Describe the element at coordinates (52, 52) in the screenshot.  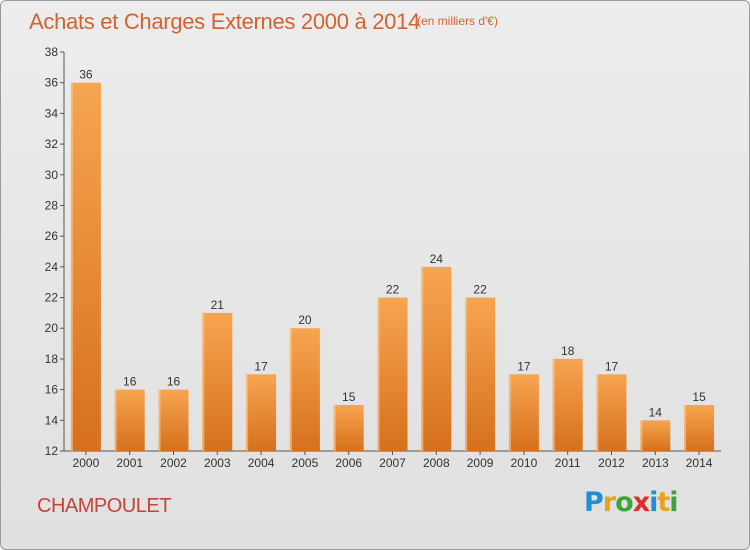
I see `y-tick-label: 38` at that location.